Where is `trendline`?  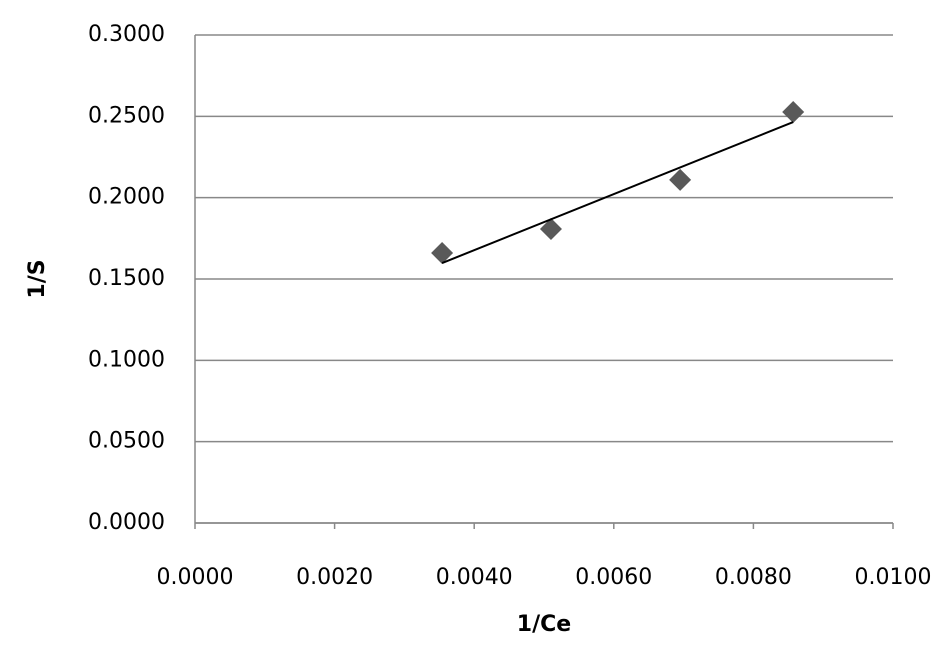 trendline is located at coordinates (617, 192).